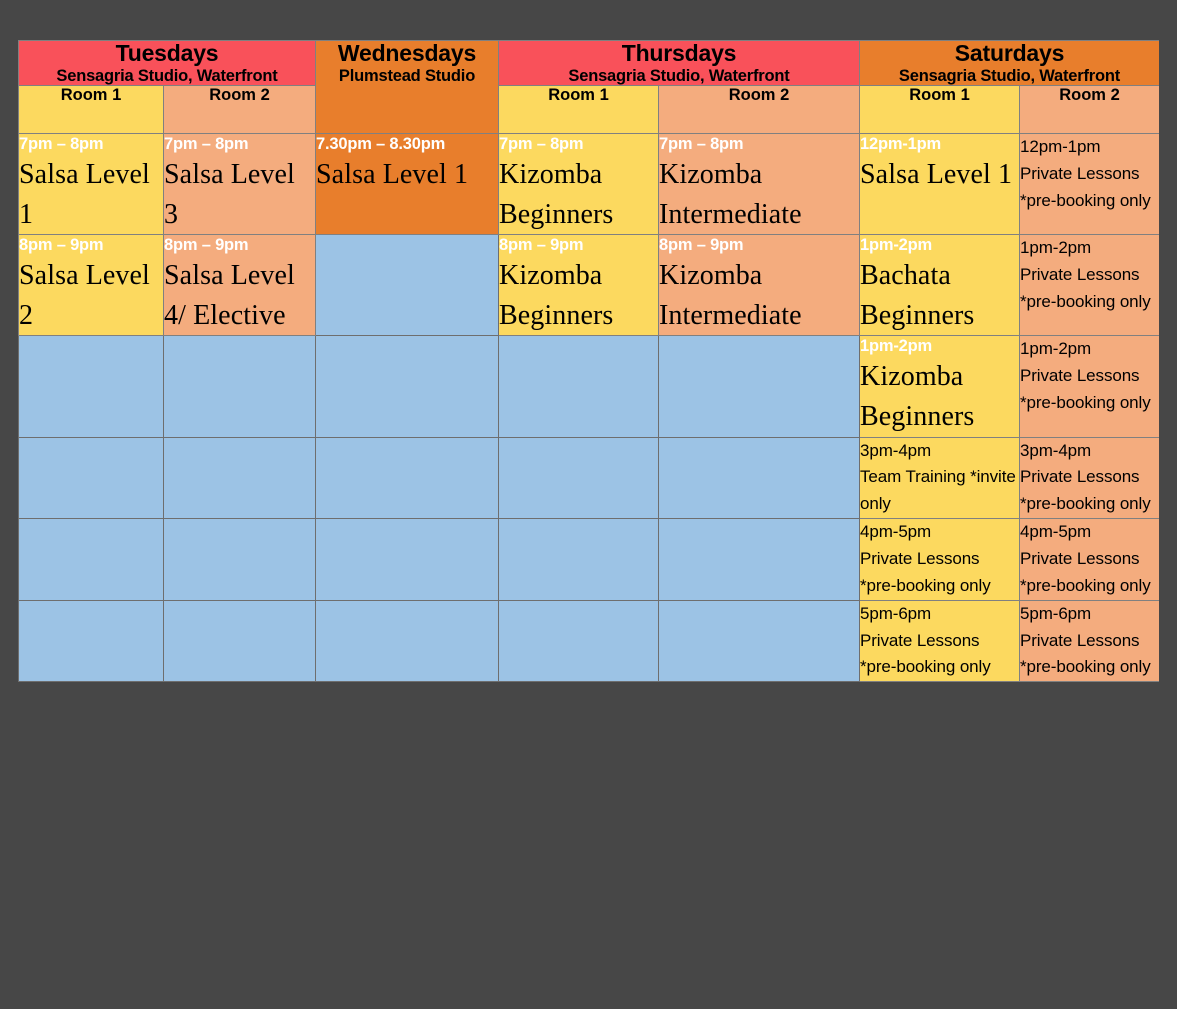 This screenshot has width=1177, height=1009. Describe the element at coordinates (679, 75) in the screenshot. I see `day-venue-thursdays: Sensagria Studio, Waterfront` at that location.